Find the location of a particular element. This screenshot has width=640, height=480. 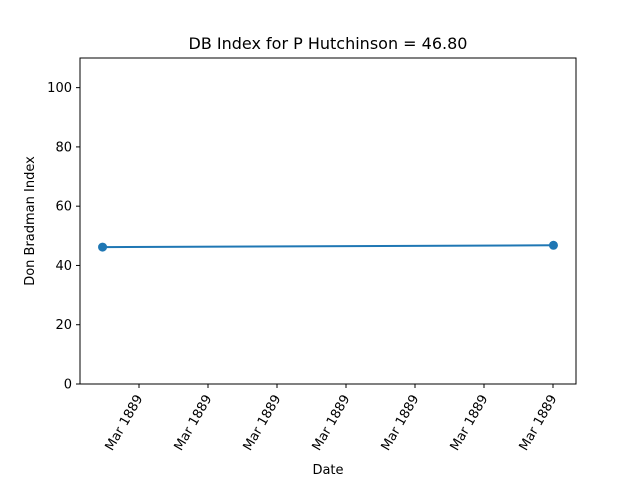

y-tick-label: 100 is located at coordinates (59, 88).